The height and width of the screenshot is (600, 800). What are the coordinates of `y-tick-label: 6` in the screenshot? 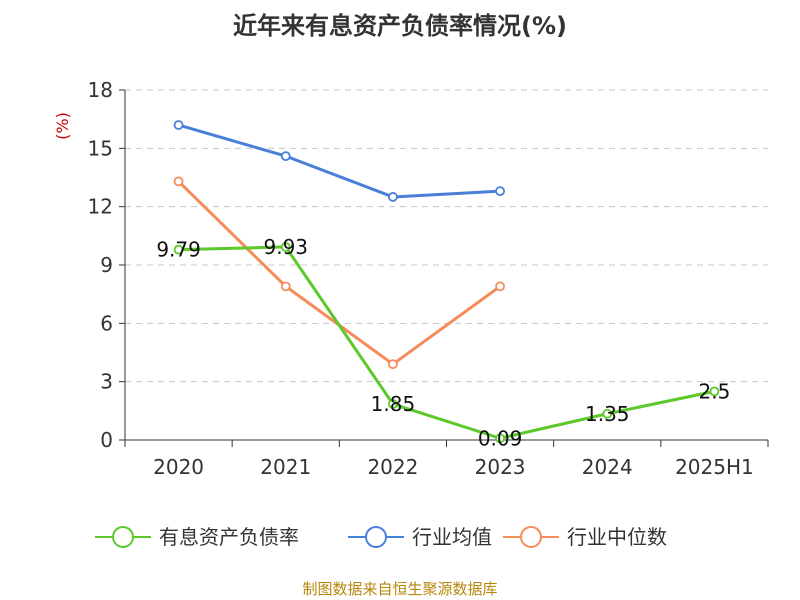 It's located at (106, 323).